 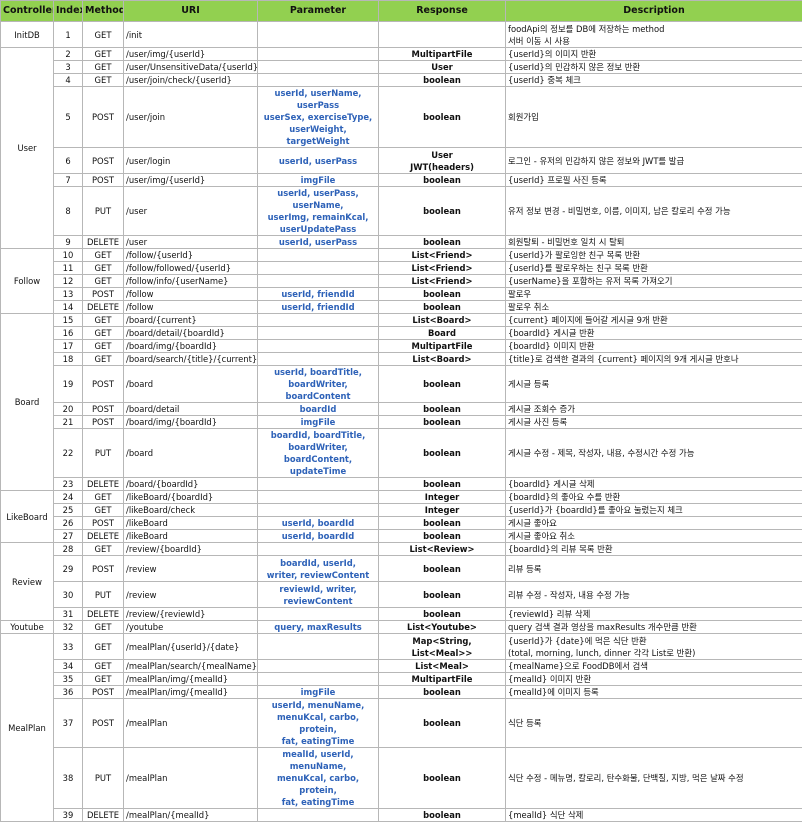 I want to click on description-cell: 게시글 좋아요 취소, so click(x=654, y=536).